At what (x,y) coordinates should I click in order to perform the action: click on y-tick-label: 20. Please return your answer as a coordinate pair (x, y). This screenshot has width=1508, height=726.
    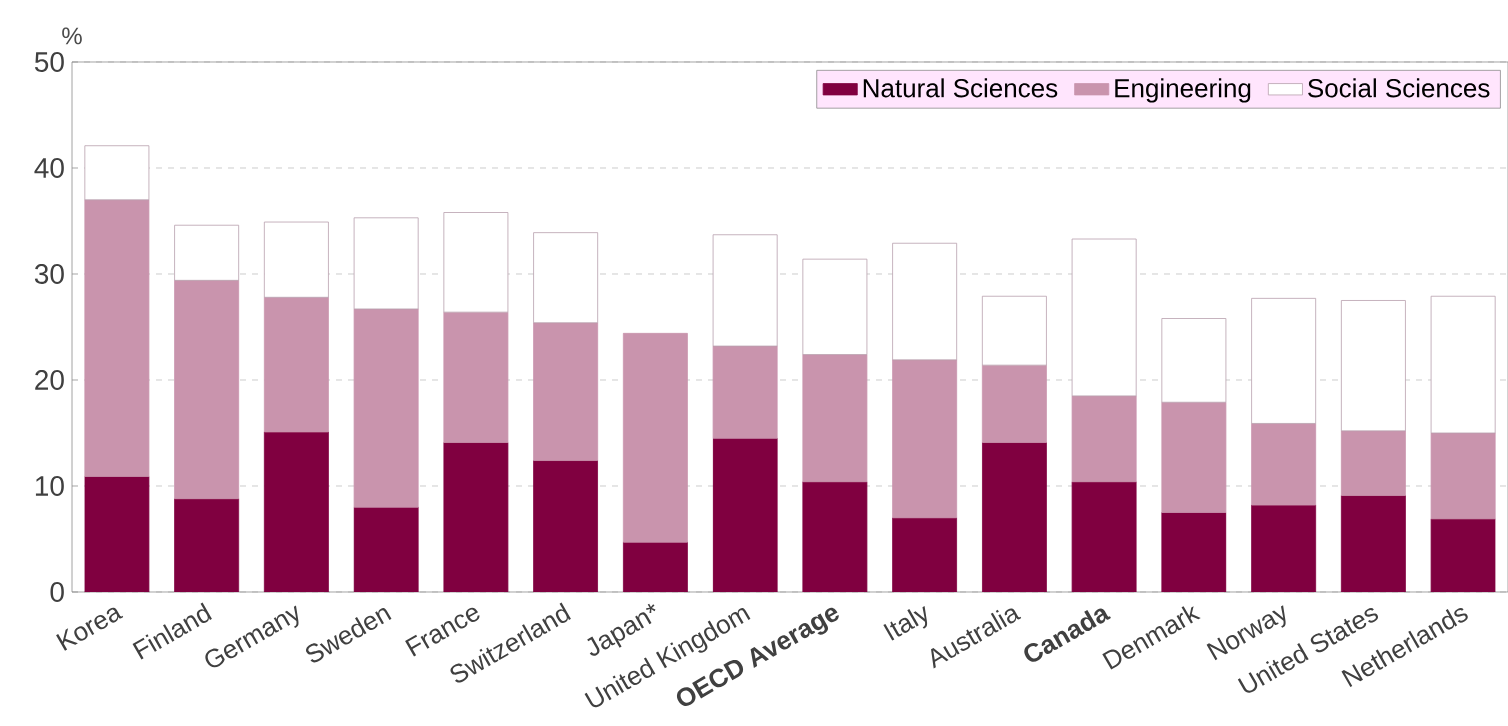
    Looking at the image, I should click on (49, 380).